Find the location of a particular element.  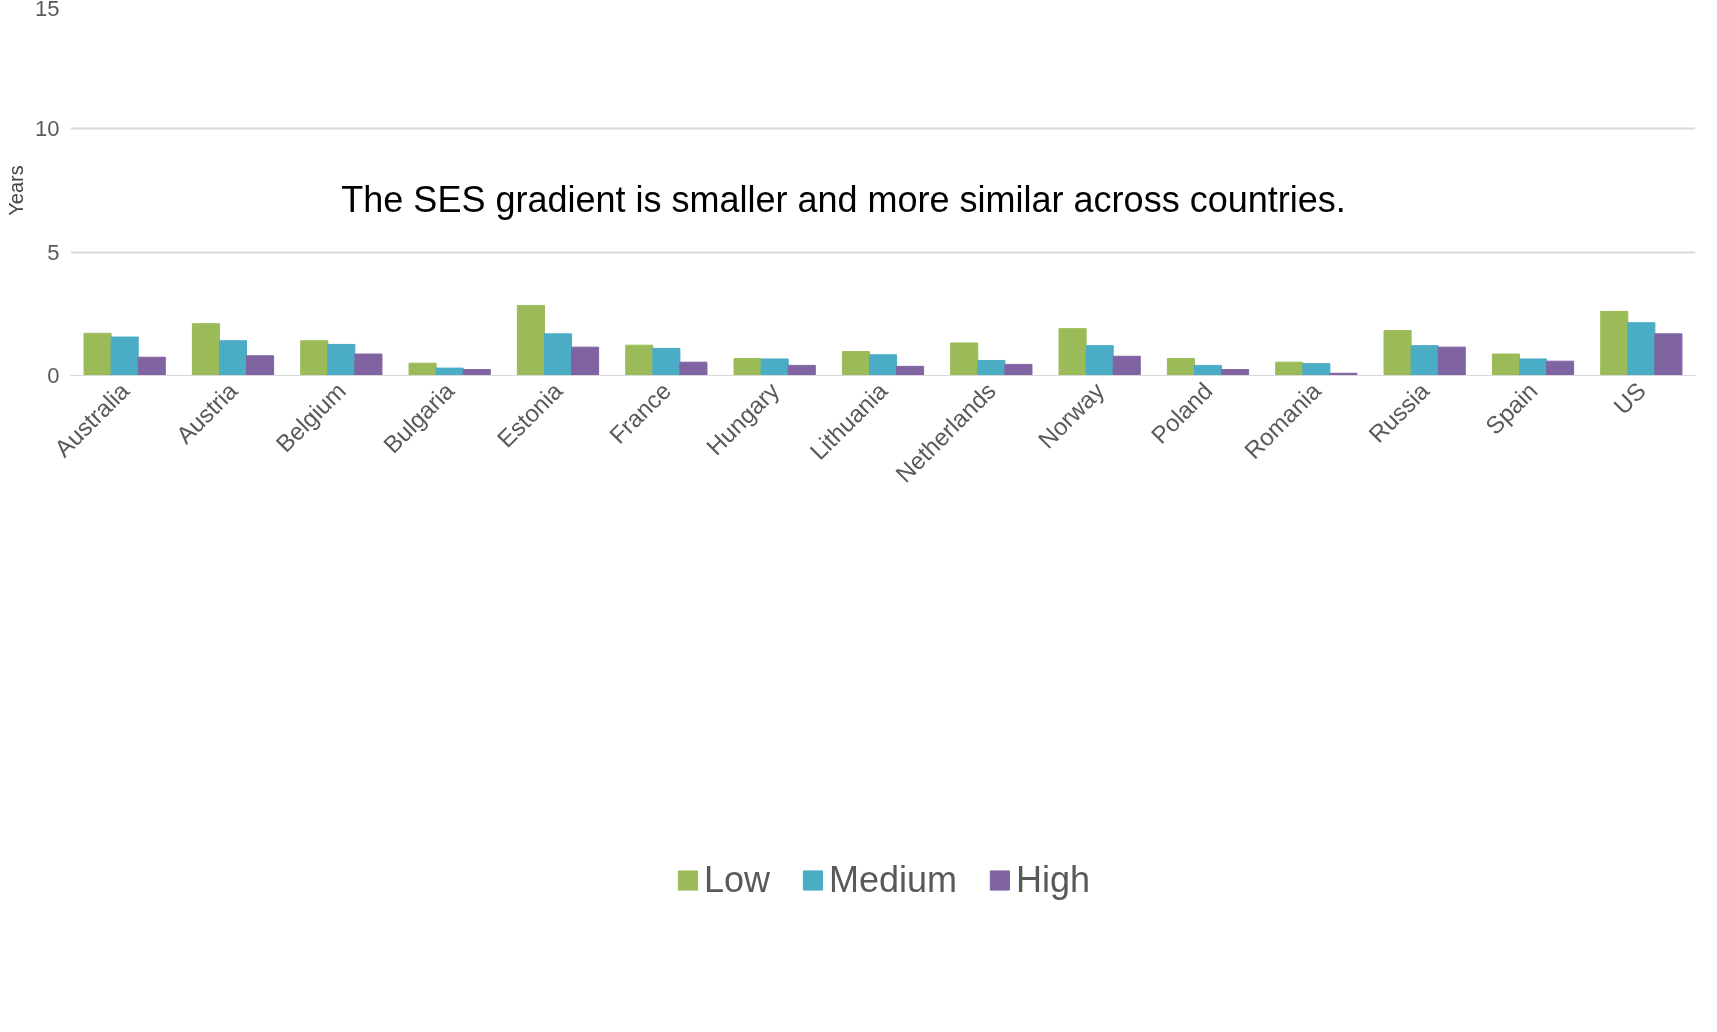

y-tick-label: 10 is located at coordinates (47, 129).